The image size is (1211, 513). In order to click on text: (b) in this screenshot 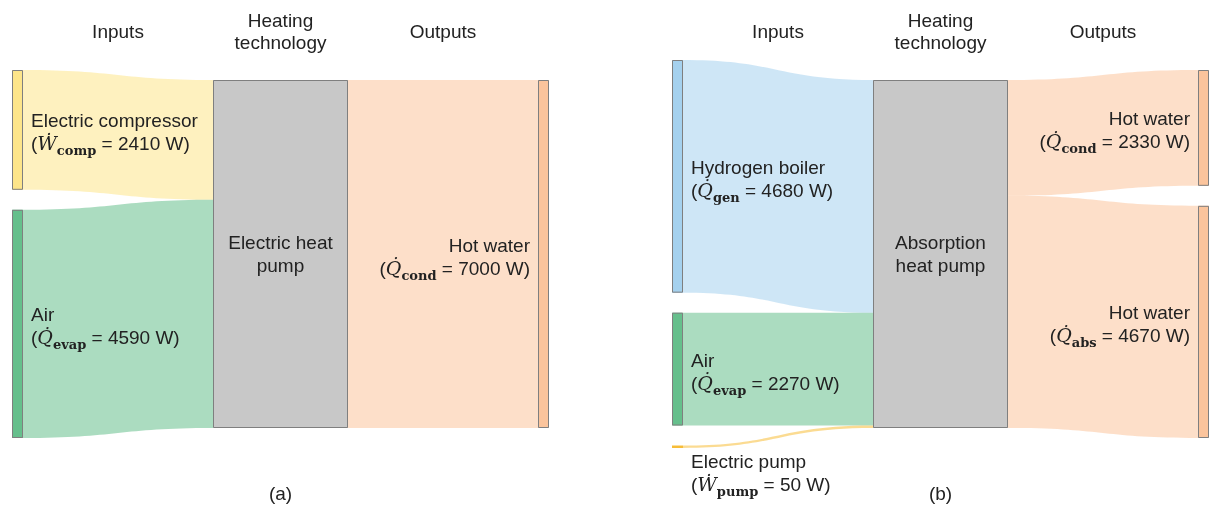, I will do `click(940, 493)`.